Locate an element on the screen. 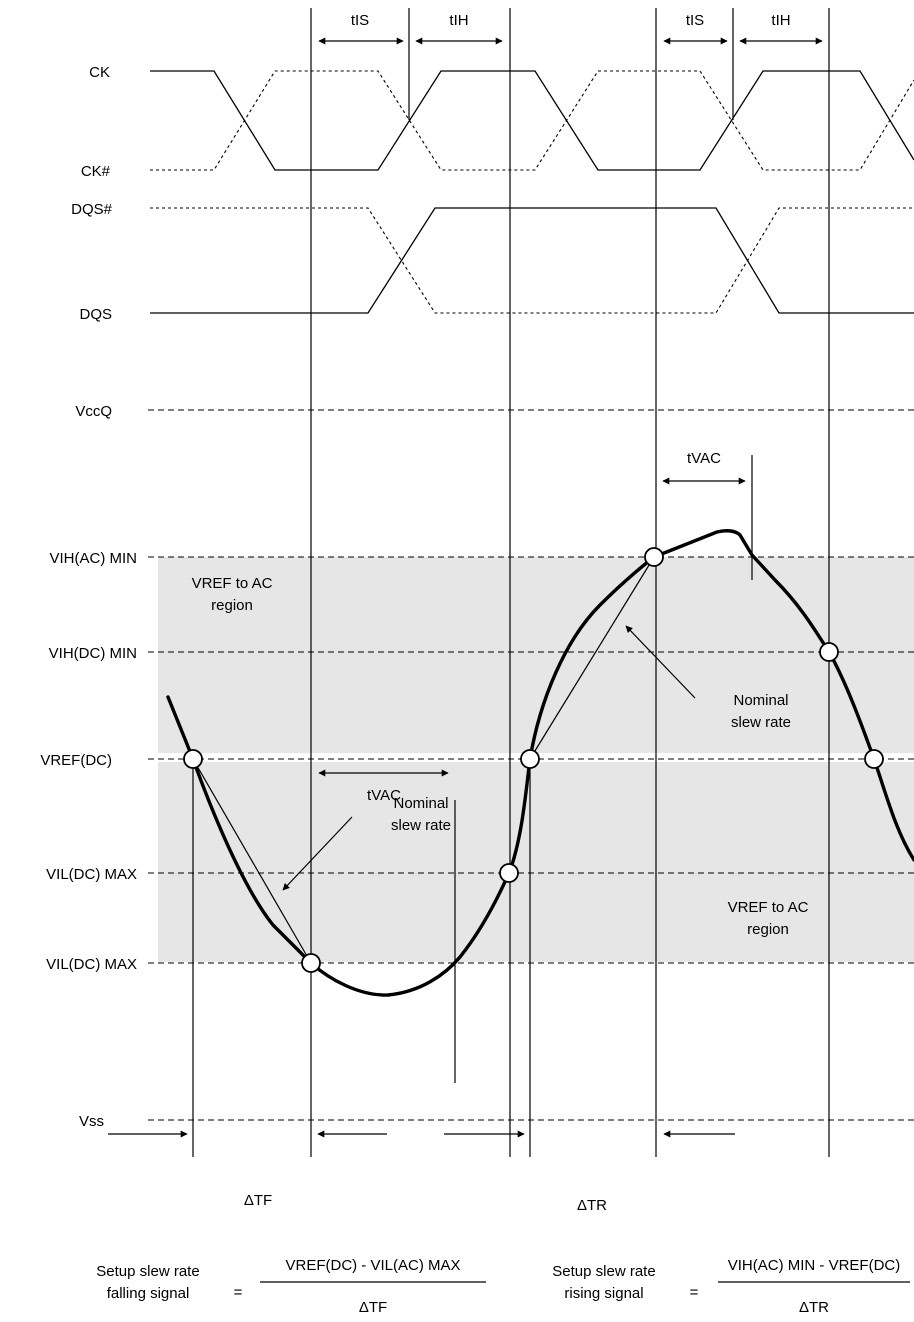 This screenshot has height=1322, width=914. vih-dc-min-label: VIH(DC) MIN is located at coordinates (93, 653).